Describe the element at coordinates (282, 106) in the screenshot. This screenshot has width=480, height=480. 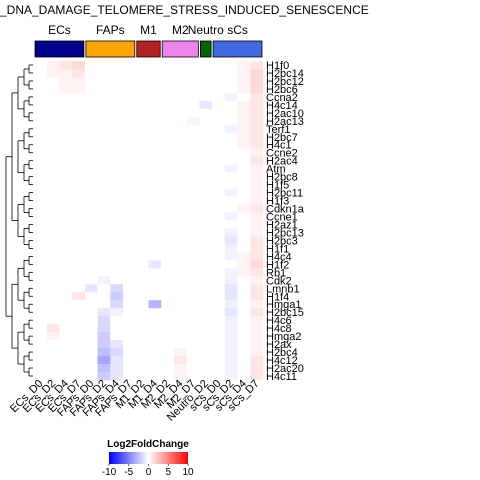
I see `row-label: H4c14` at that location.